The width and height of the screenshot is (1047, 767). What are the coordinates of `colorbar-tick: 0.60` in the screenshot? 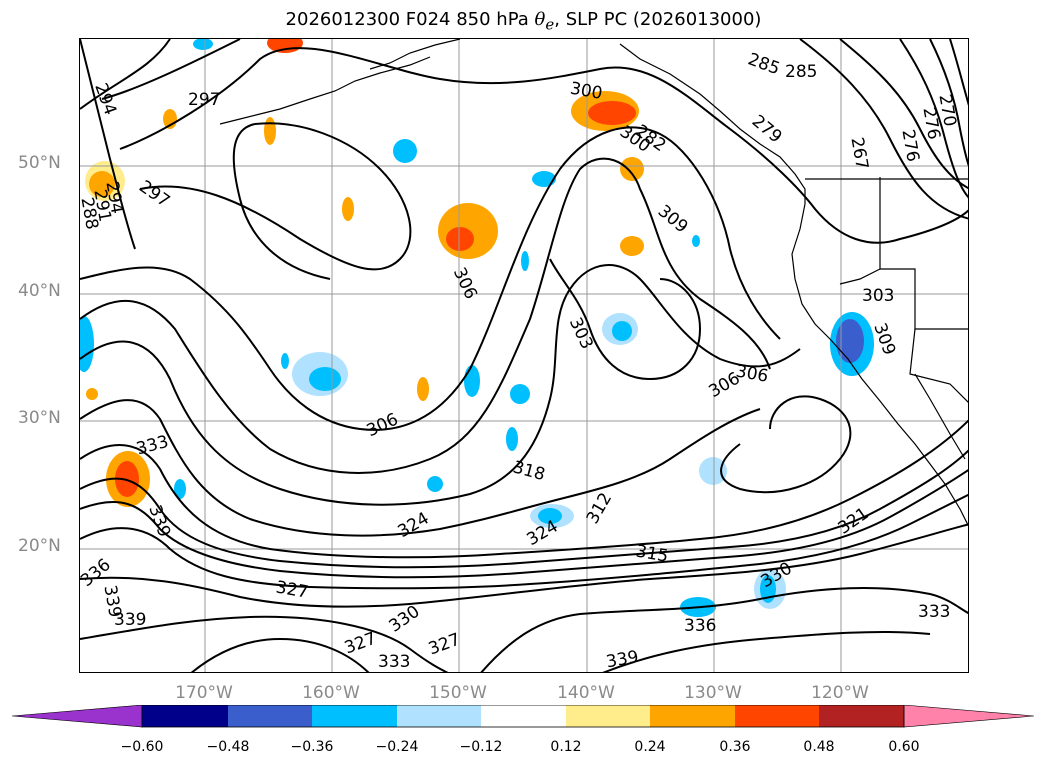 It's located at (904, 747).